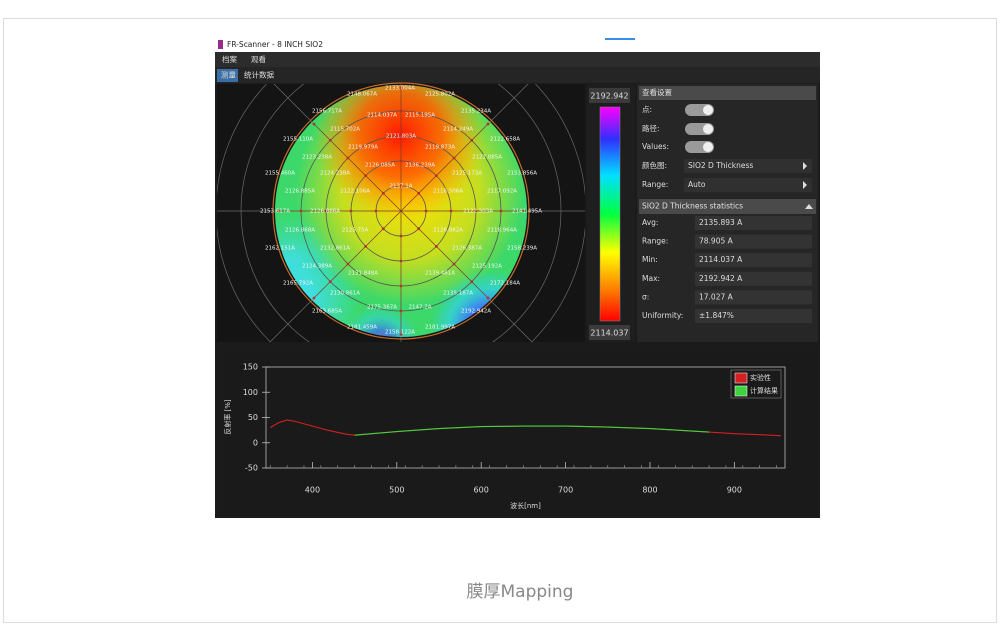 This screenshot has width=1000, height=637. I want to click on wafer-label: 2125.75A, so click(355, 231).